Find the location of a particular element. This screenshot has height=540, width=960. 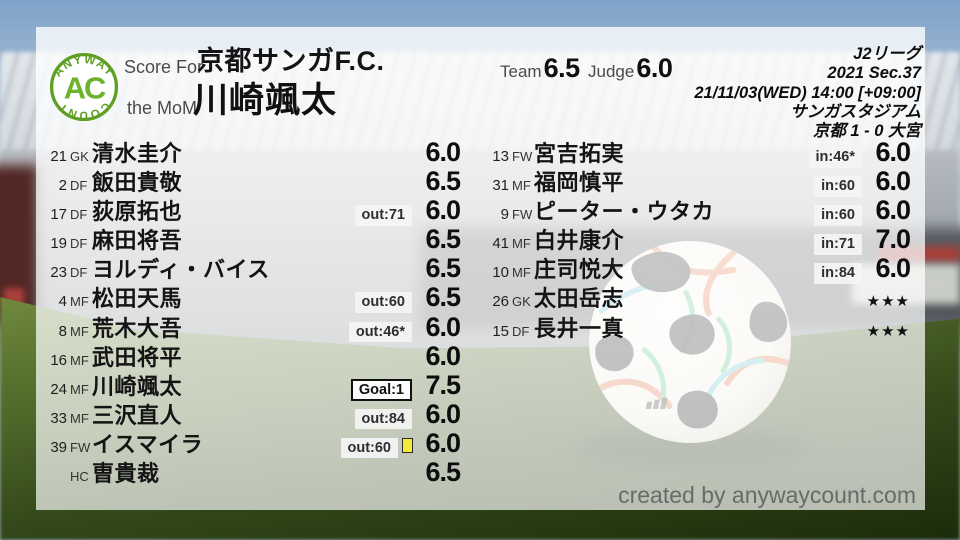

svg-text: COUNT is located at coordinates (84, 111).